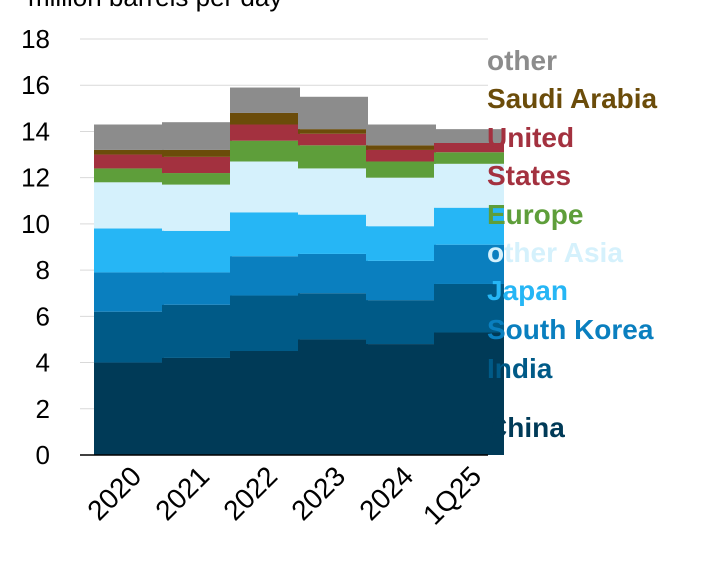 The height and width of the screenshot is (583, 712). What do you see at coordinates (197, 251) in the screenshot?
I see `bar-segment-2021-japan` at bounding box center [197, 251].